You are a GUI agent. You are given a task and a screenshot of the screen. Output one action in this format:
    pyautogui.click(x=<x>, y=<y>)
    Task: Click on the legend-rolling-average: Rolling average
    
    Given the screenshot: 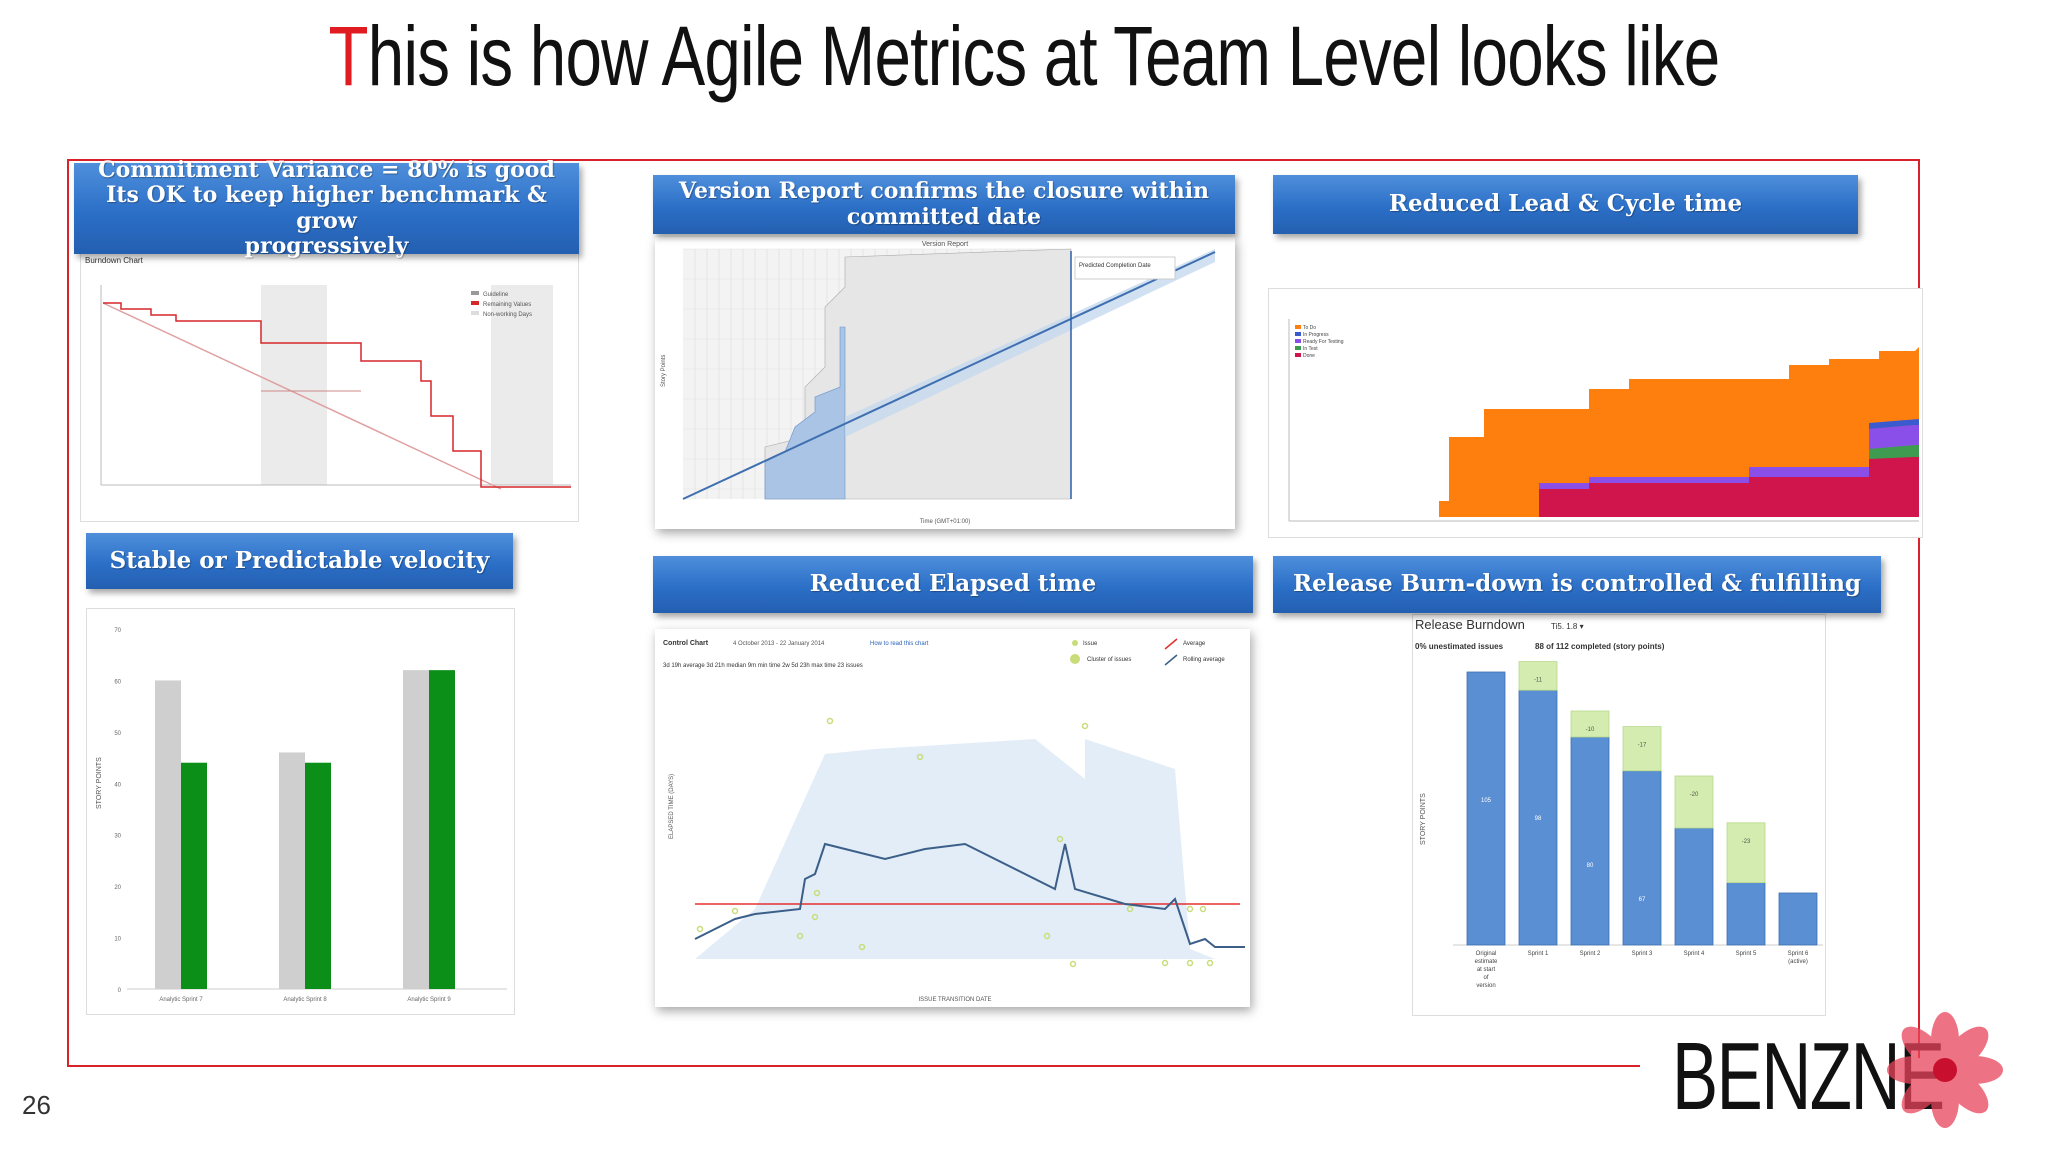 What is the action you would take?
    pyautogui.click(x=1204, y=660)
    